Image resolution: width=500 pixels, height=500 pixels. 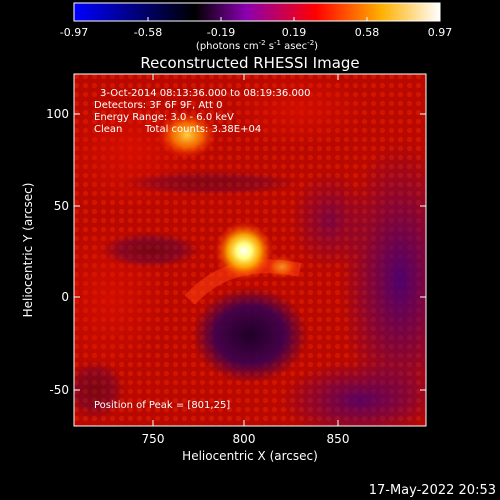 I want to click on colorbar-tick-label: 0.19, so click(x=294, y=32).